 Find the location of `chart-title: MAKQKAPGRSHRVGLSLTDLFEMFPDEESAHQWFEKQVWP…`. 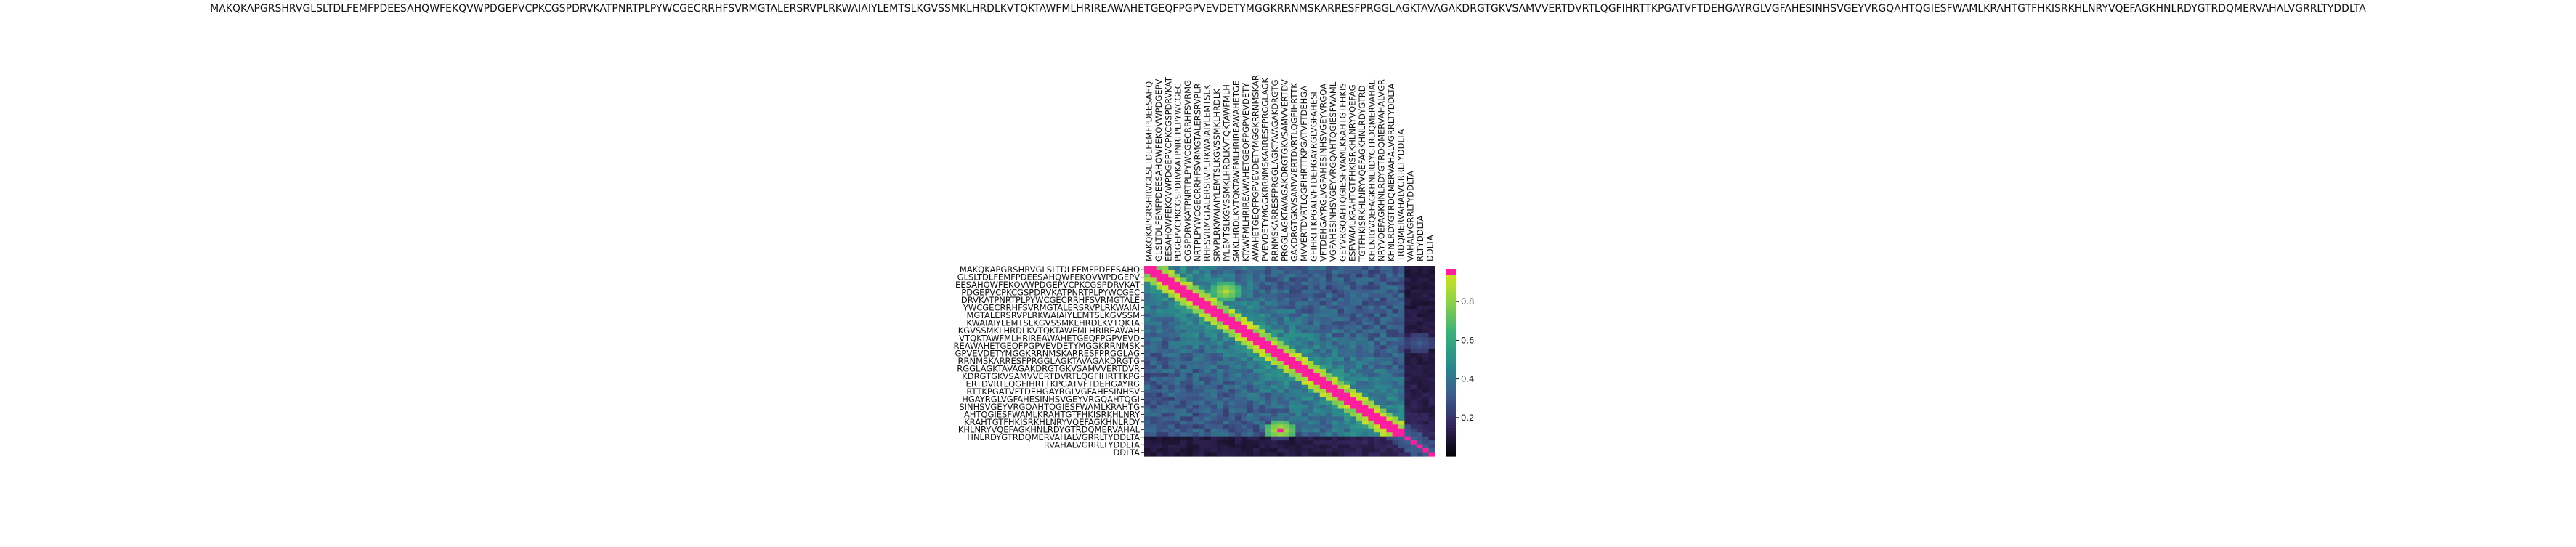

chart-title: MAKQKAPGRSHRVGLSLTDLFEMFPDEESAHQWFEKQVWP… is located at coordinates (1288, 9).